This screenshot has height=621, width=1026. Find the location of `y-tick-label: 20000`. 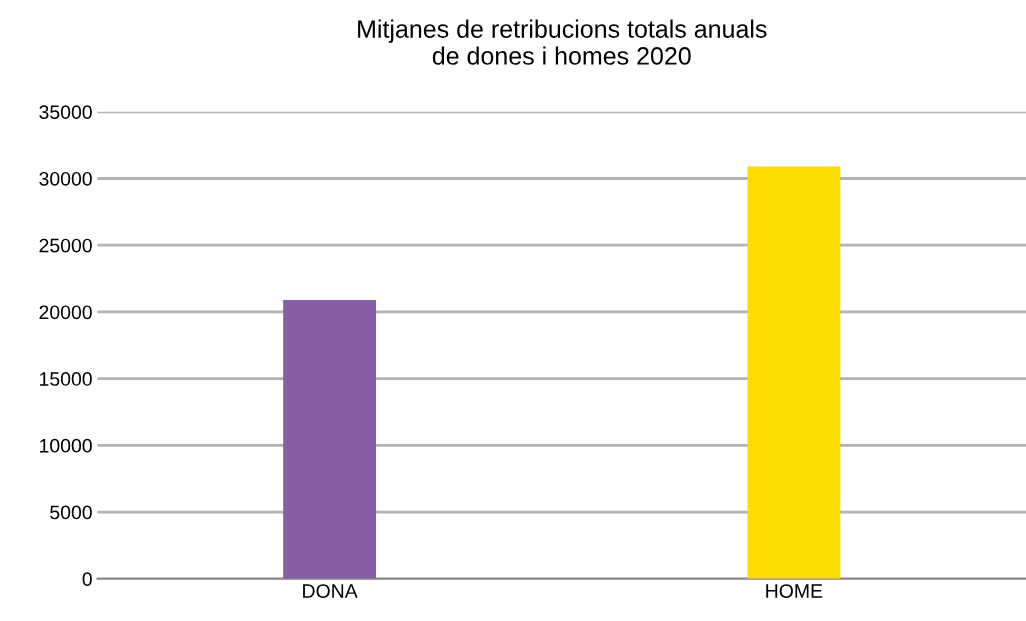

y-tick-label: 20000 is located at coordinates (65, 312).